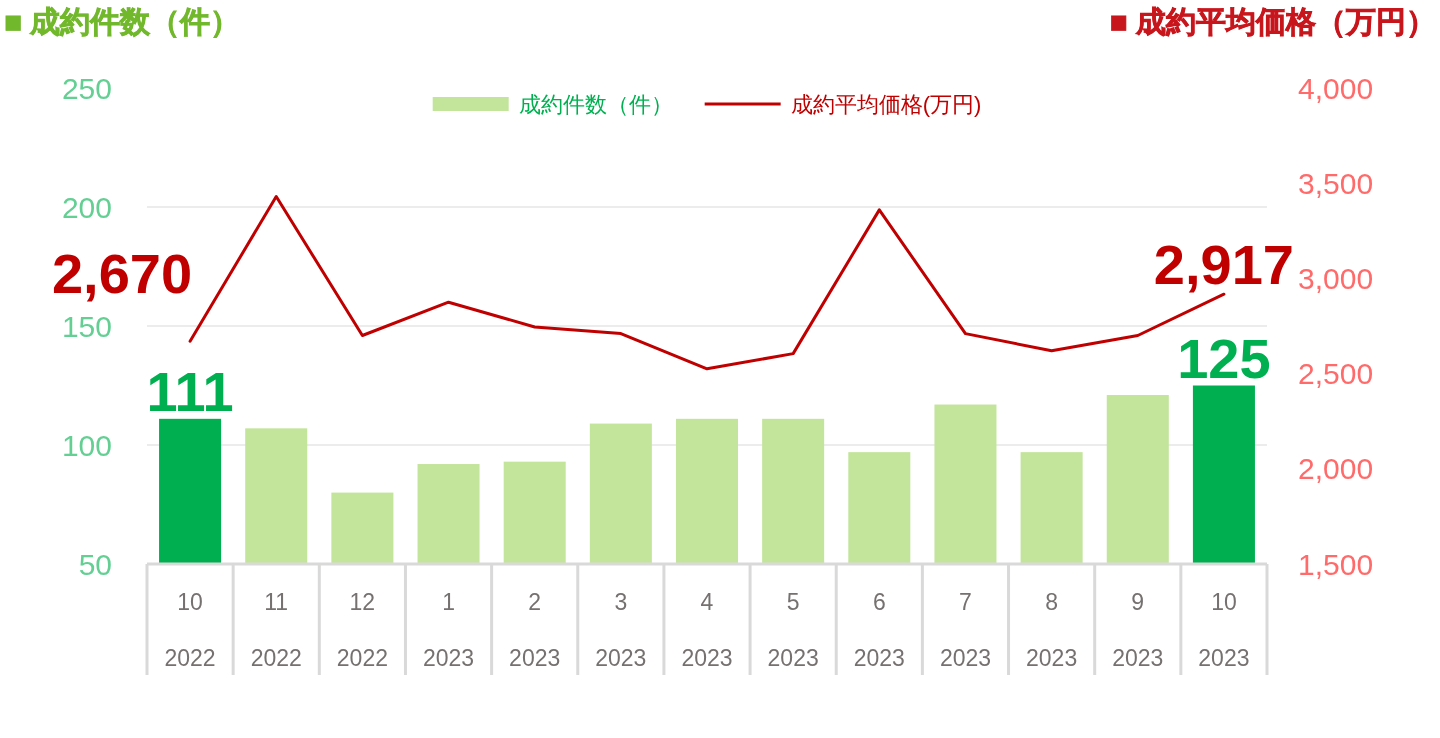 The height and width of the screenshot is (738, 1440). I want to click on category-label: 8 2023, so click(1052, 630).